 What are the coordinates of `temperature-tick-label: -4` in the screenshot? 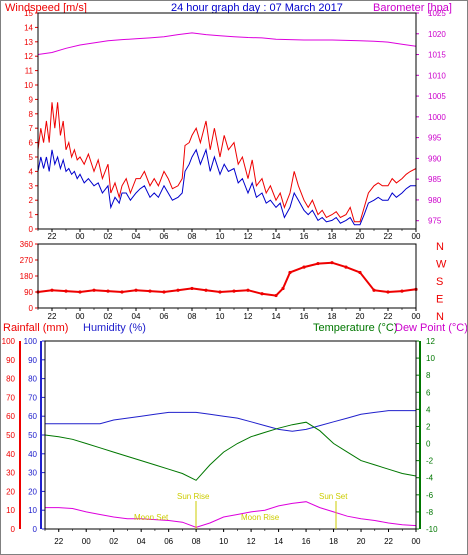 It's located at (430, 478).